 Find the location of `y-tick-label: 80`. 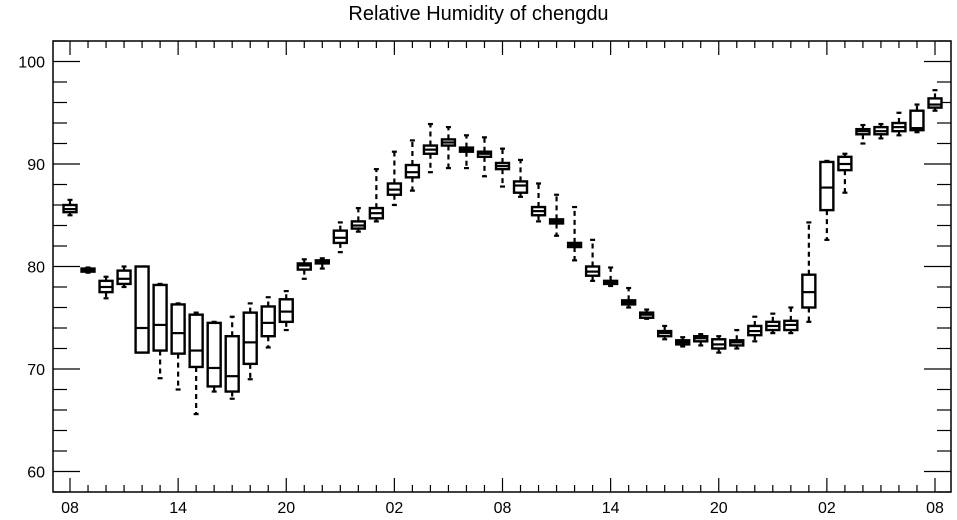

y-tick-label: 80 is located at coordinates (36, 268).